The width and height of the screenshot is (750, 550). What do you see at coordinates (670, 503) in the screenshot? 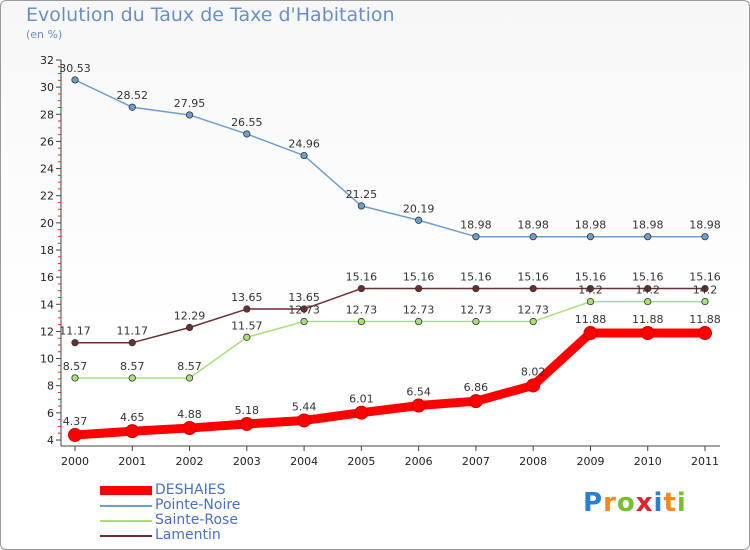
I see `logo-letter: t` at bounding box center [670, 503].